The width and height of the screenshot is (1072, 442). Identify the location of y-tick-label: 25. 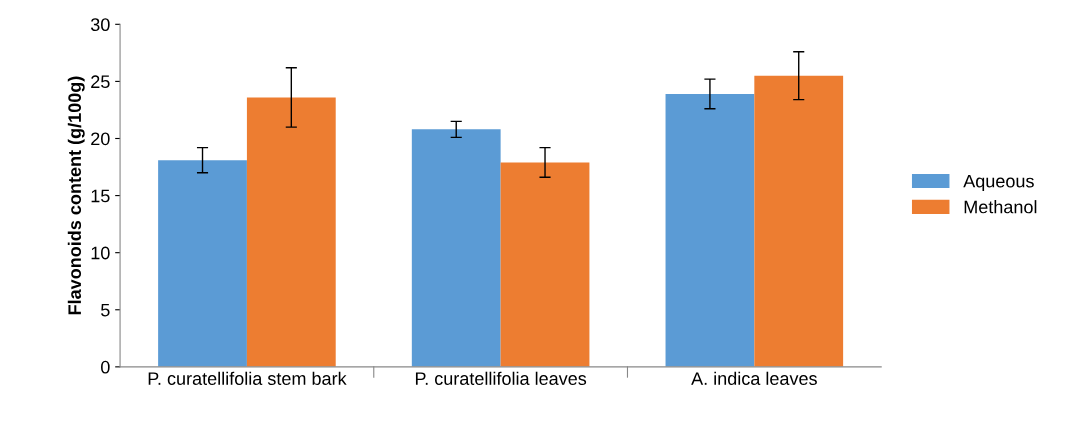
(100, 82).